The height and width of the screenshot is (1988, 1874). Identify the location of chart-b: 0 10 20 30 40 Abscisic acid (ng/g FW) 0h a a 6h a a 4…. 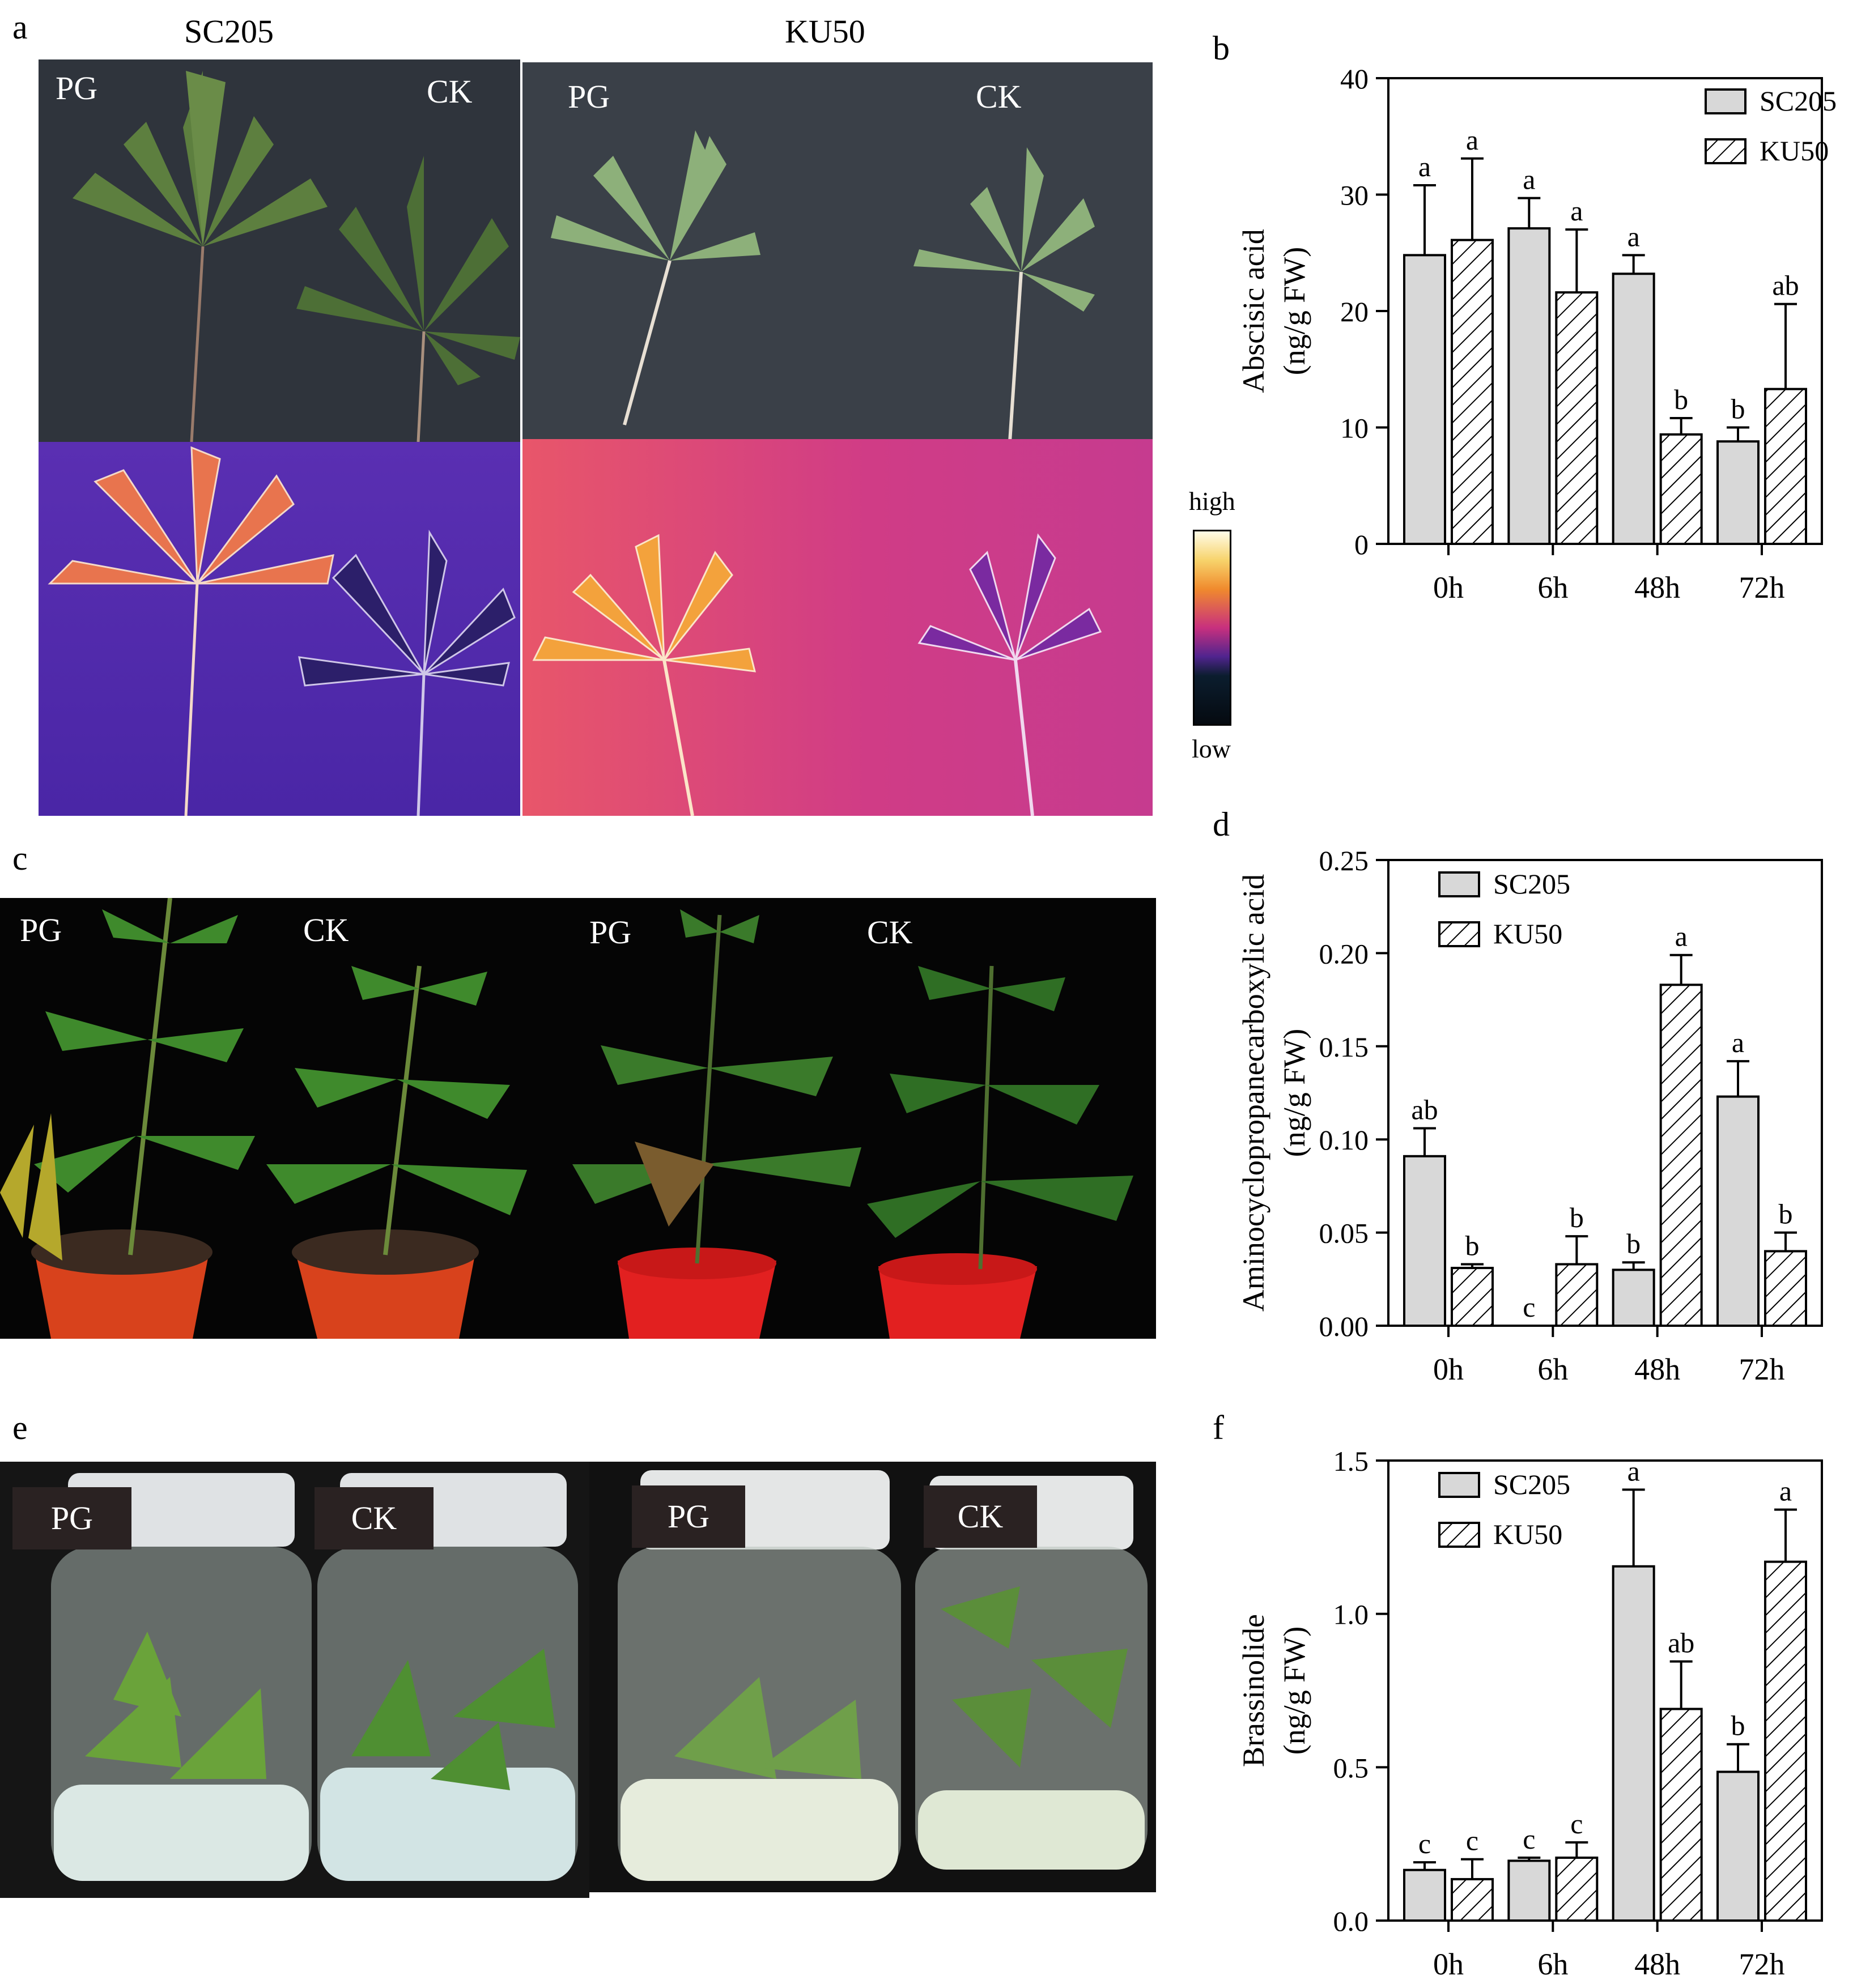
(1533, 349).